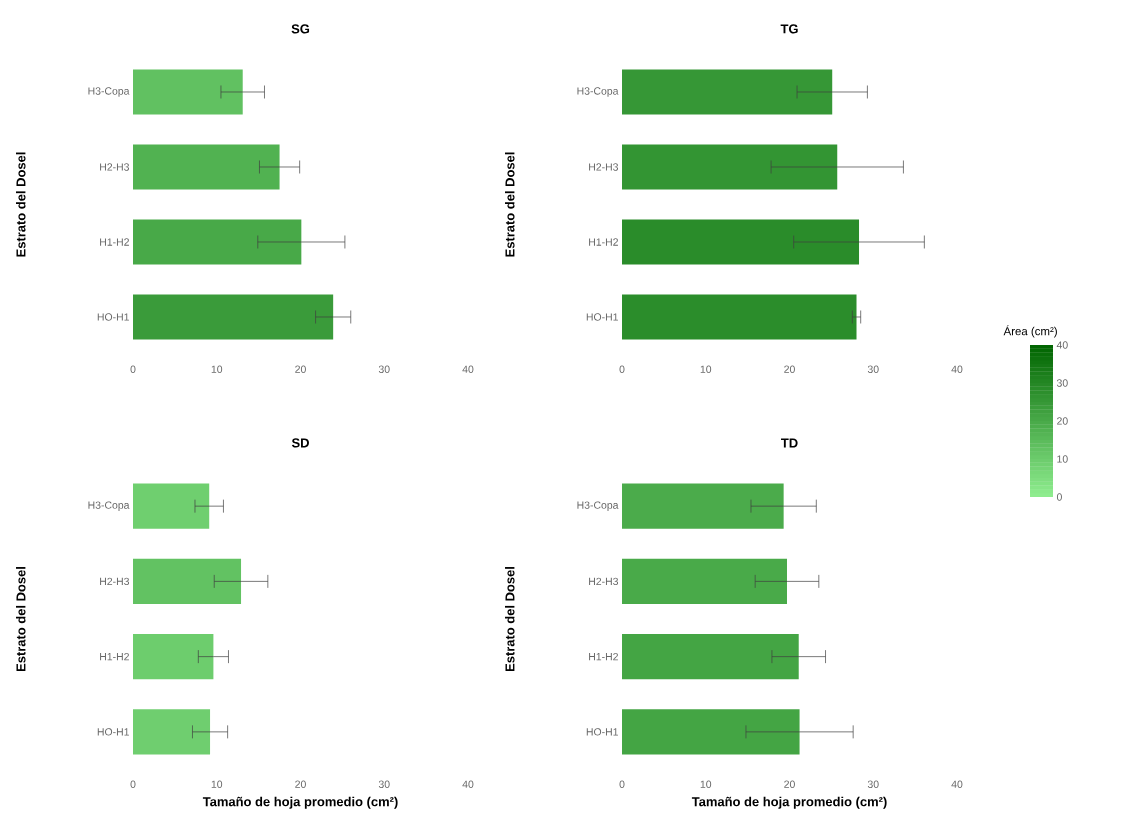 This screenshot has height=826, width=1130. I want to click on chart-title: TG, so click(789, 29).